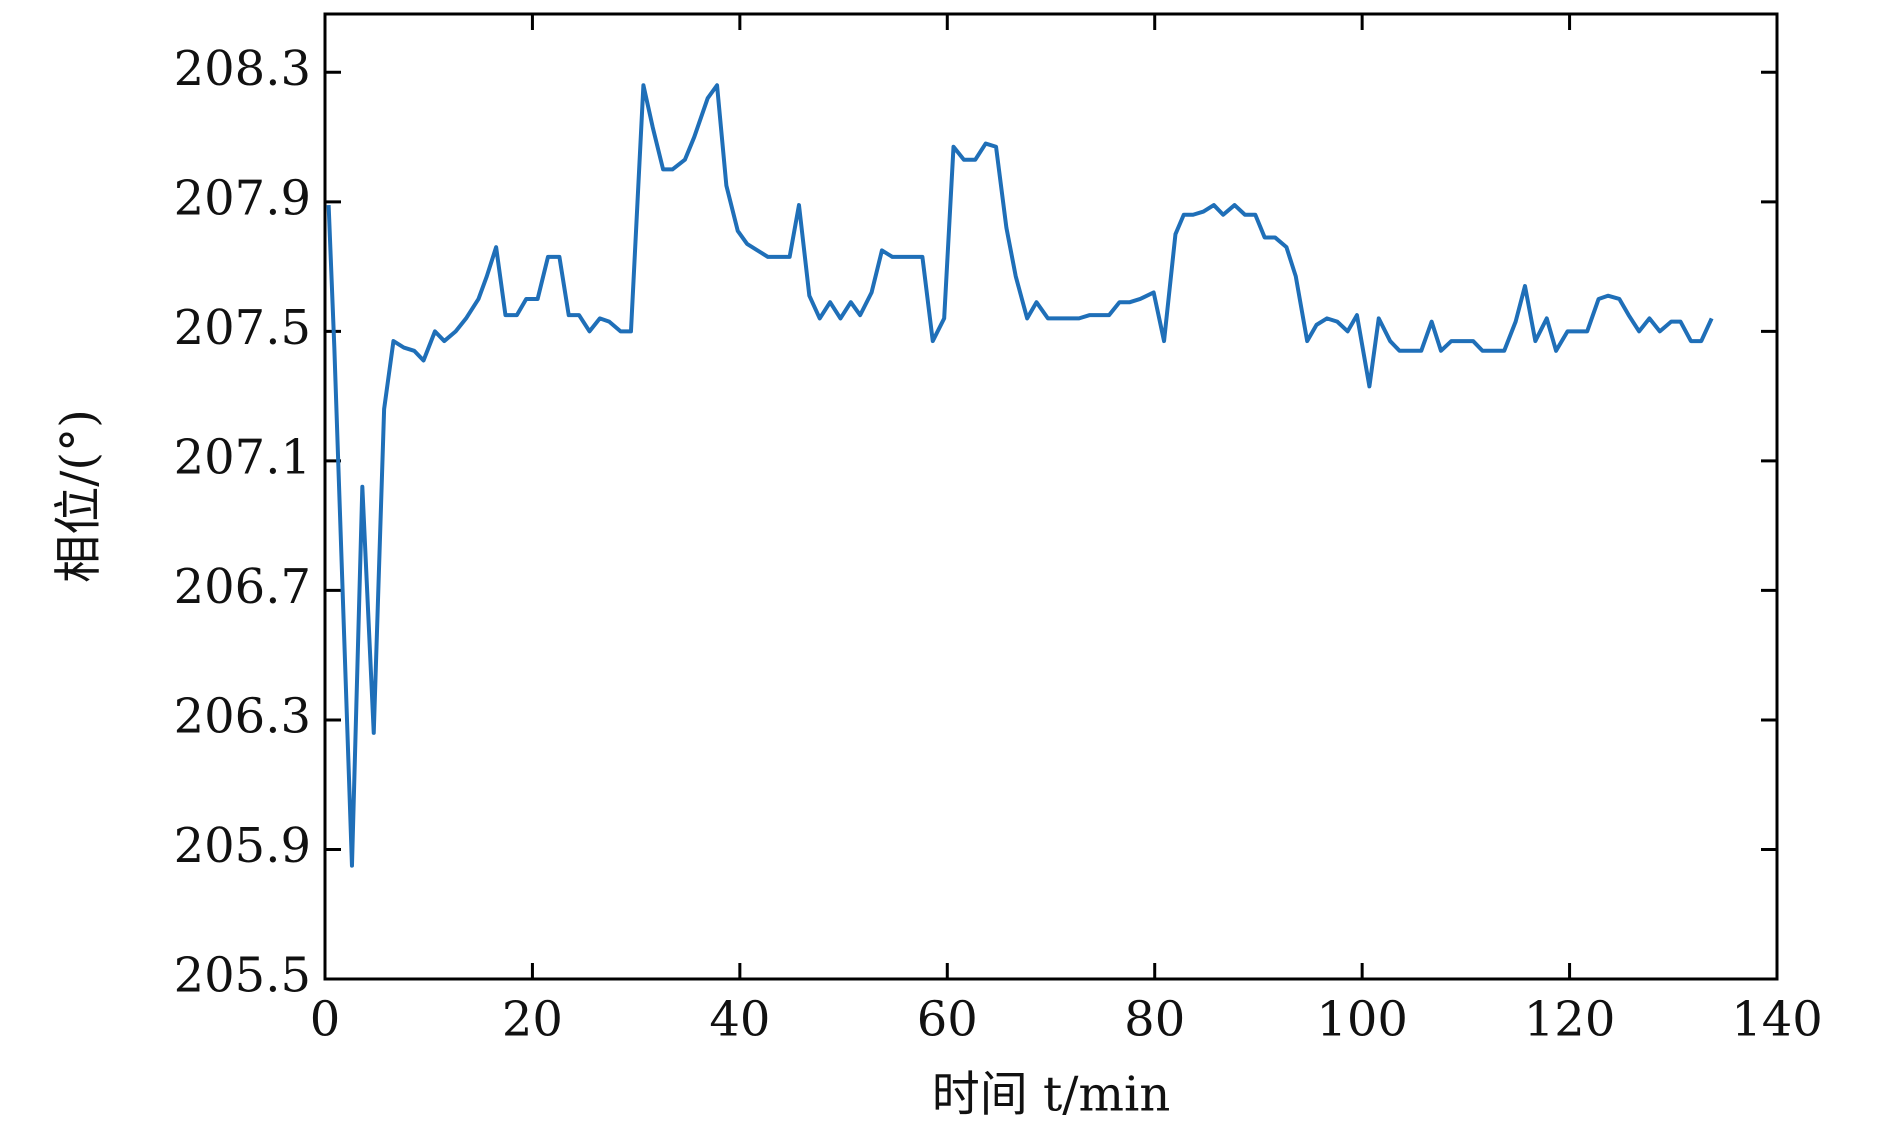 This screenshot has width=1890, height=1146. Describe the element at coordinates (242, 328) in the screenshot. I see `y-tick-label: 207.5` at that location.